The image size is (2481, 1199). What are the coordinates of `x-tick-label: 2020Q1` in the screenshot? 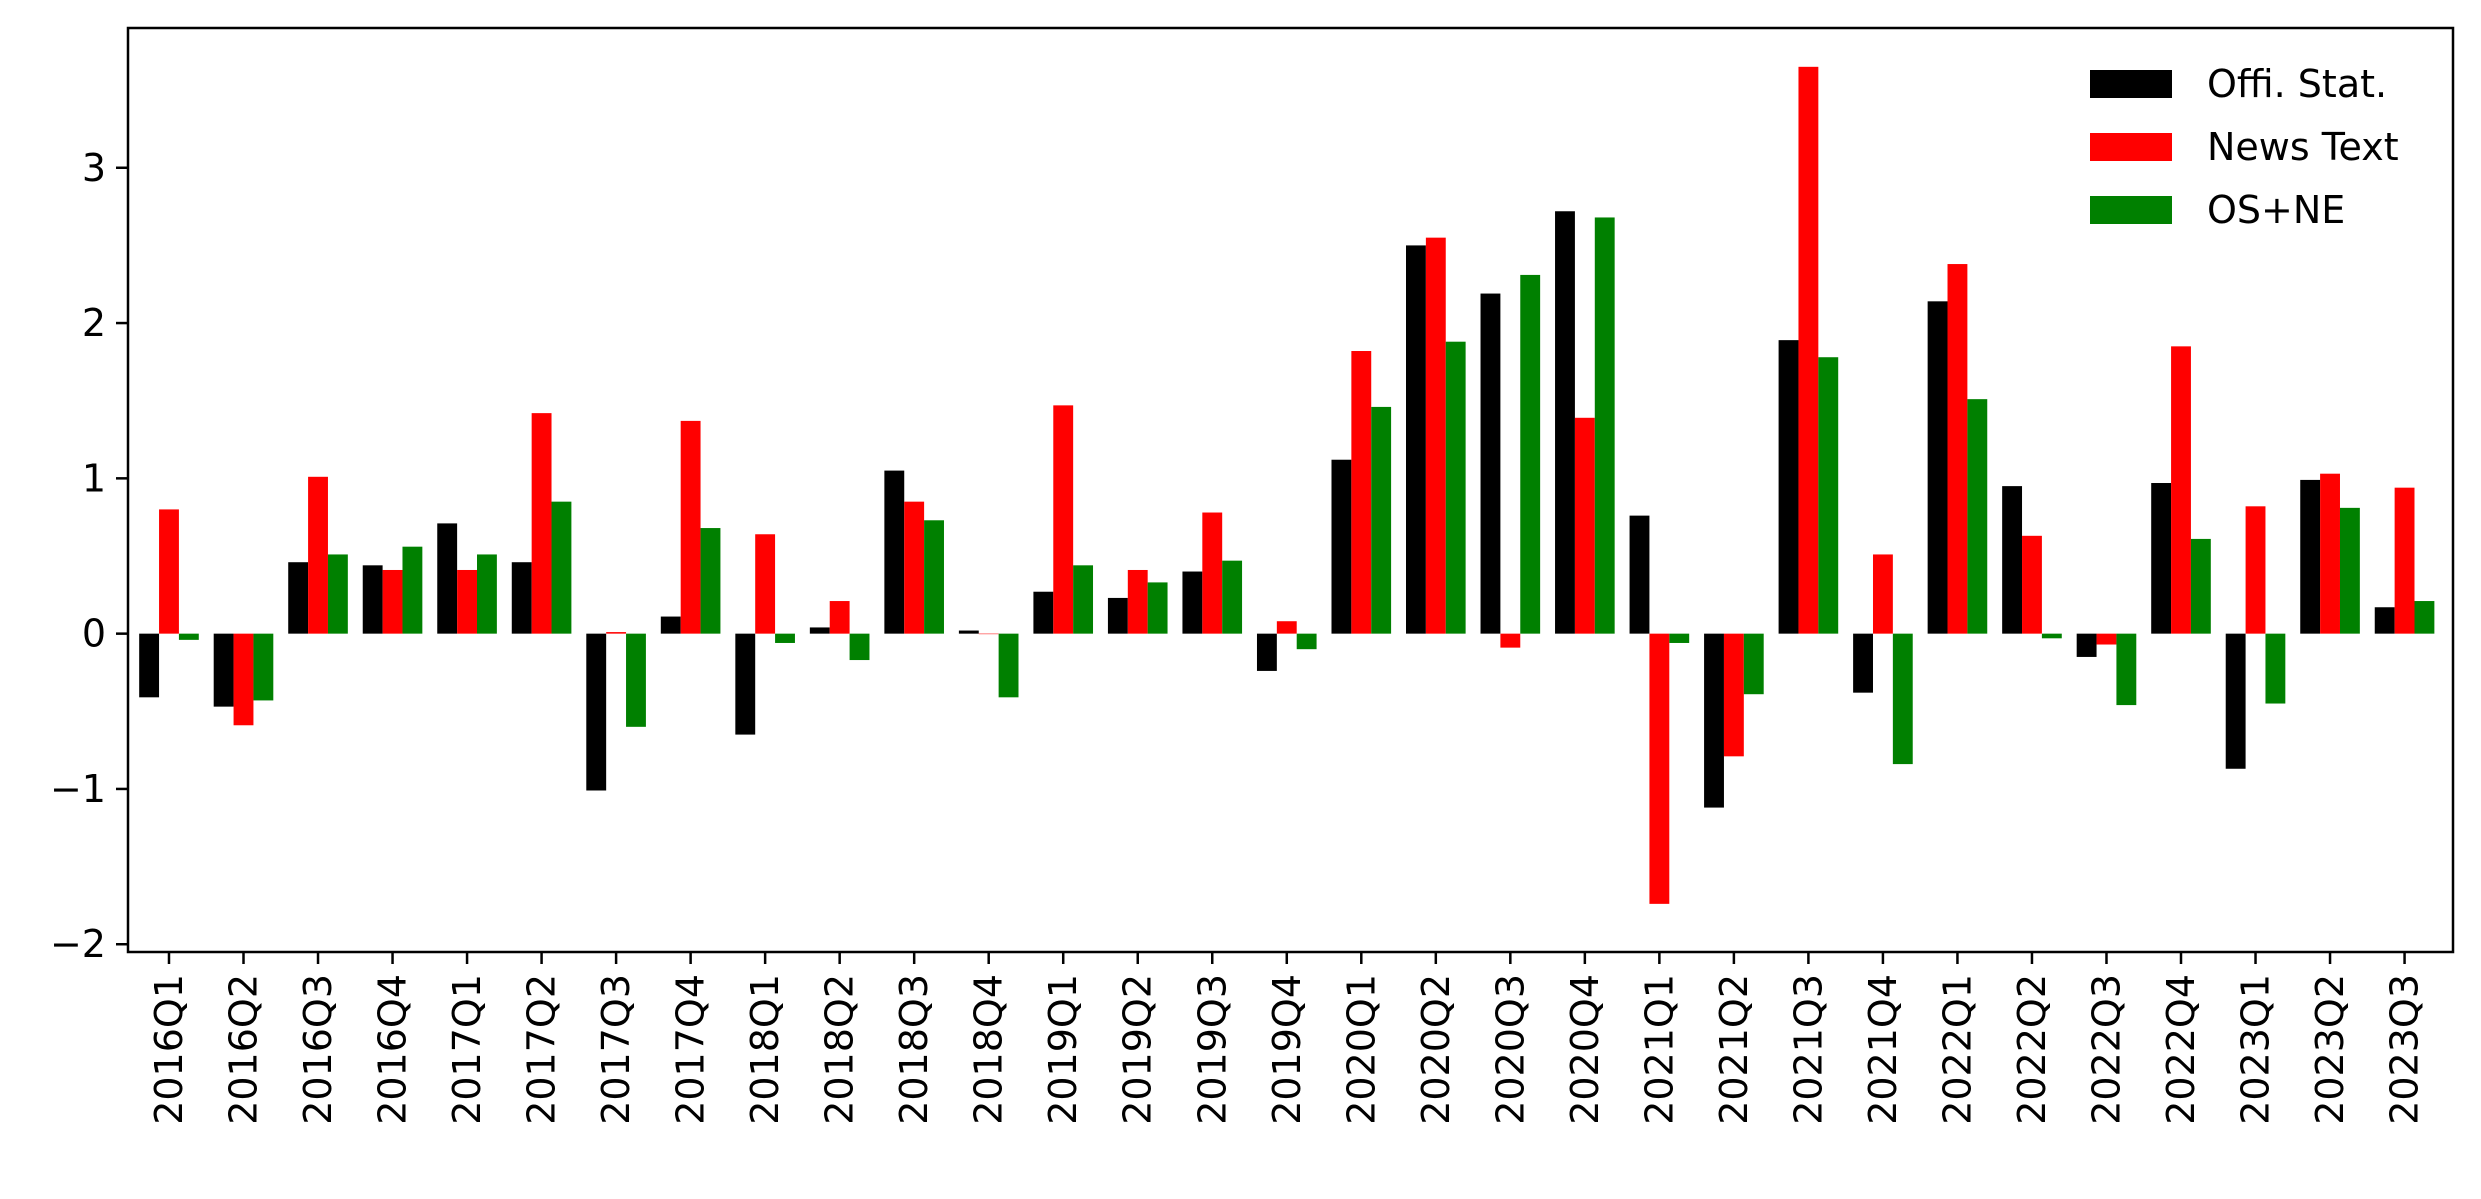 It's located at (1361, 1049).